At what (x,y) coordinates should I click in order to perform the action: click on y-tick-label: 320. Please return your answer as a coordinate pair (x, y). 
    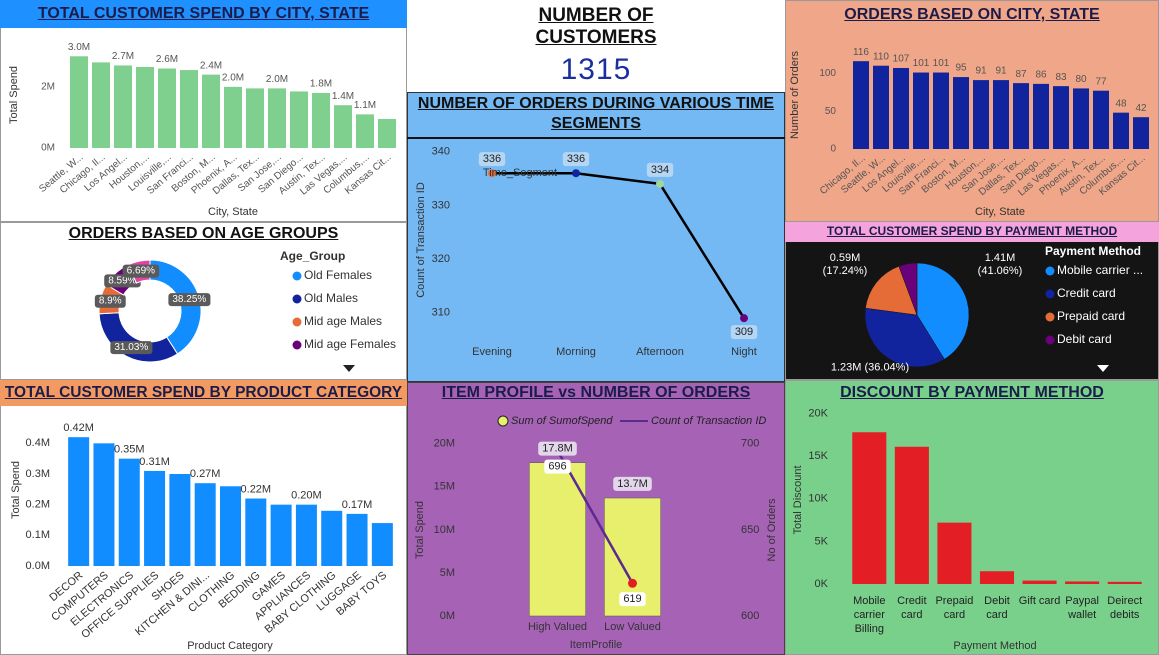
    Looking at the image, I should click on (441, 259).